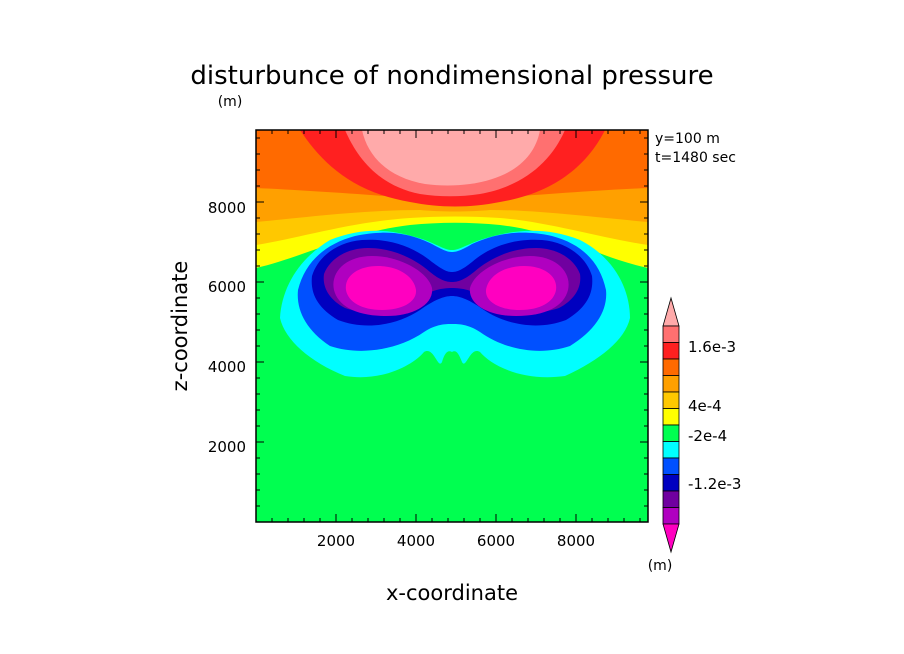 Image resolution: width=904 pixels, height=654 pixels. I want to click on level-pink-left, so click(381, 288).